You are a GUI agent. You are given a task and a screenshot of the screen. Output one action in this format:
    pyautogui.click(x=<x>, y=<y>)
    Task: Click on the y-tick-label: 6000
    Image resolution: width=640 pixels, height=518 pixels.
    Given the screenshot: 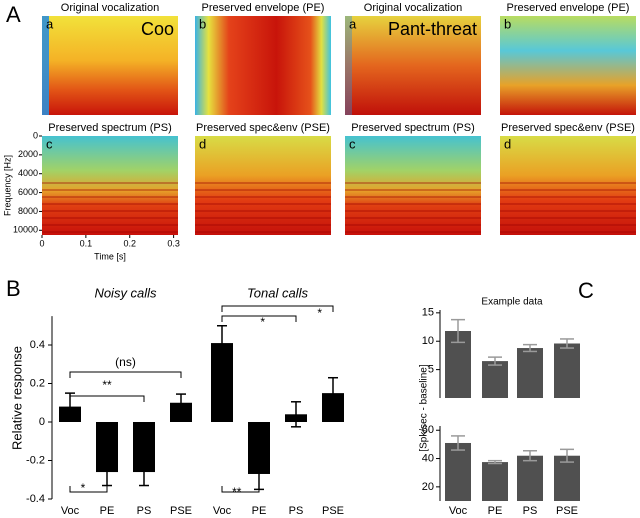 What is the action you would take?
    pyautogui.click(x=28, y=192)
    